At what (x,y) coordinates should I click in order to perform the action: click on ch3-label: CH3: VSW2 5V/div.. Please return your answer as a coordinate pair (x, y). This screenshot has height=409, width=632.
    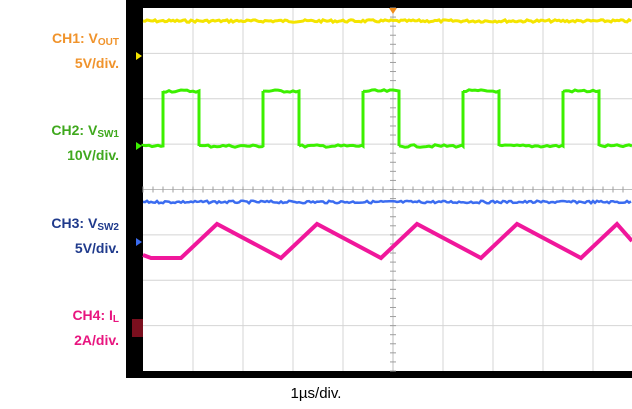
    Looking at the image, I should click on (85, 236).